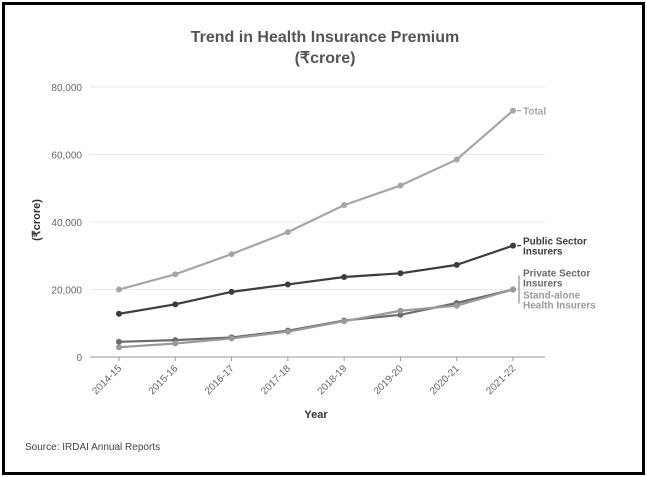 The image size is (647, 477). What do you see at coordinates (501, 380) in the screenshot?
I see `x-tick-label: 2021-22` at bounding box center [501, 380].